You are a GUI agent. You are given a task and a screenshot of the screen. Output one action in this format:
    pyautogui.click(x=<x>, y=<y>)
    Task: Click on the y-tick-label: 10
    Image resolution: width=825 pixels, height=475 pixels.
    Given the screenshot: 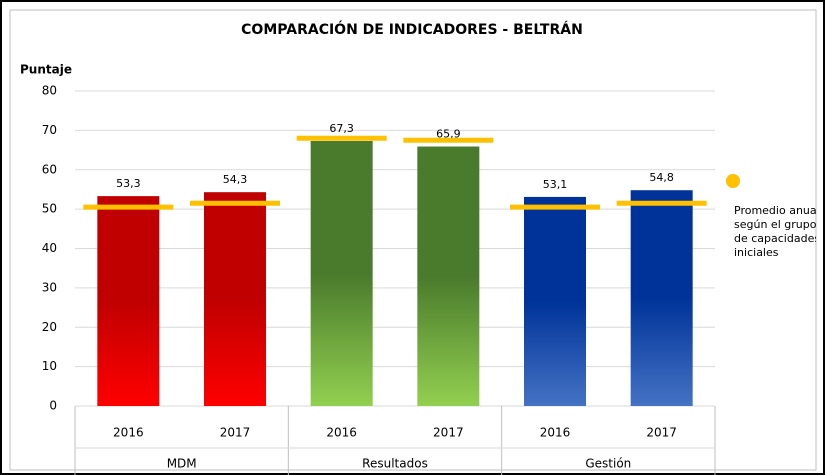 What is the action you would take?
    pyautogui.click(x=49, y=366)
    